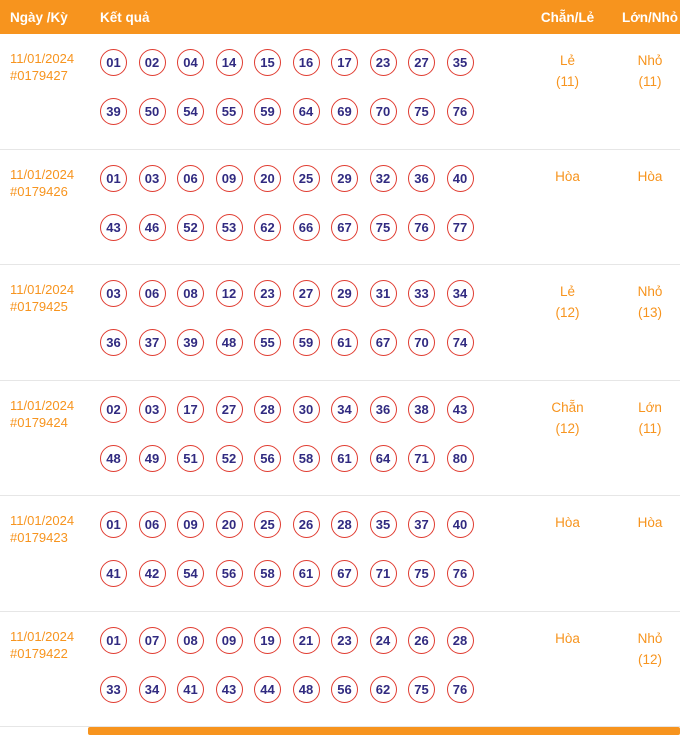  Describe the element at coordinates (312, 293) in the screenshot. I see `numbers-line-1: 03 06 08 12 23 27 29 31 33 34` at that location.